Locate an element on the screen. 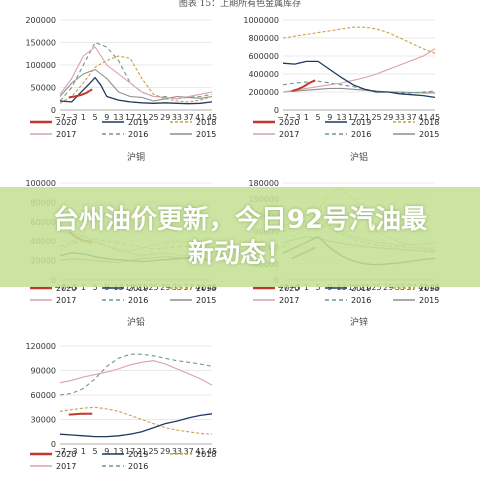 This screenshot has width=480, height=480. y-tick-label: 200000 is located at coordinates (40, 20).